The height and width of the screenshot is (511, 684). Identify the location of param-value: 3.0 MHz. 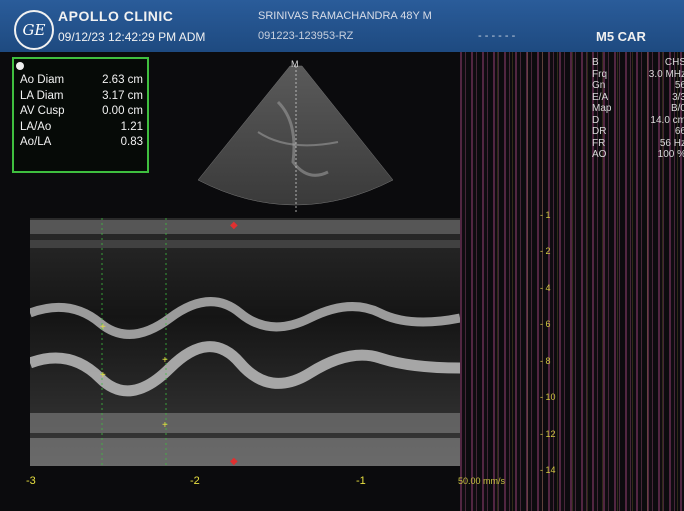
(666, 74).